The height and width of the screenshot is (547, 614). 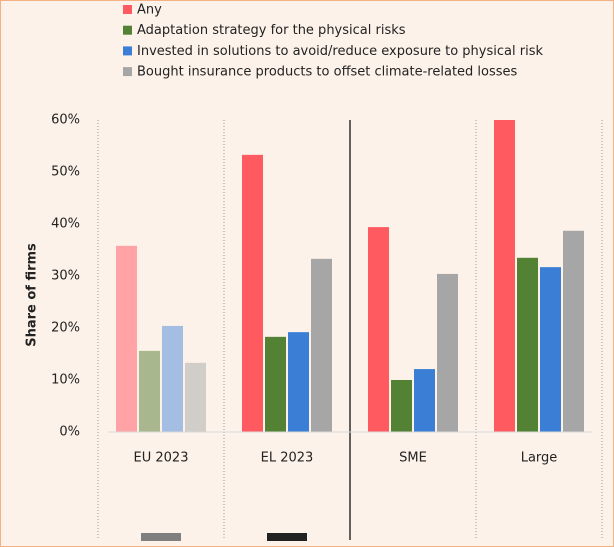 I want to click on x-tick-label: EL 2023, so click(x=287, y=458).